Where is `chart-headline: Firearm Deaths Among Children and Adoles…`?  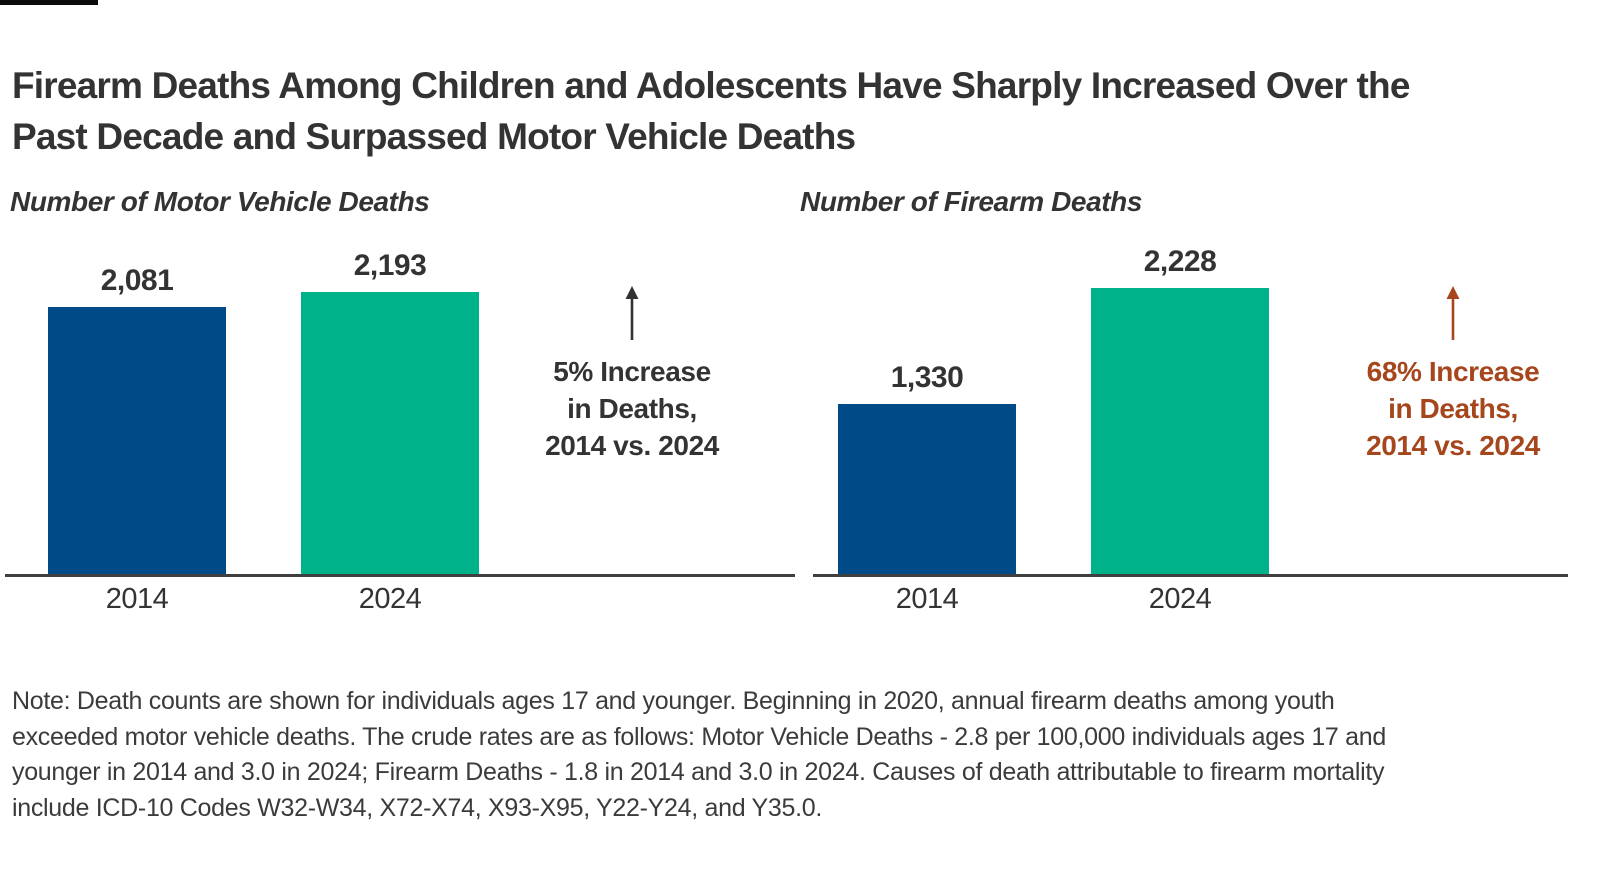 chart-headline: Firearm Deaths Among Children and Adoles… is located at coordinates (792, 111).